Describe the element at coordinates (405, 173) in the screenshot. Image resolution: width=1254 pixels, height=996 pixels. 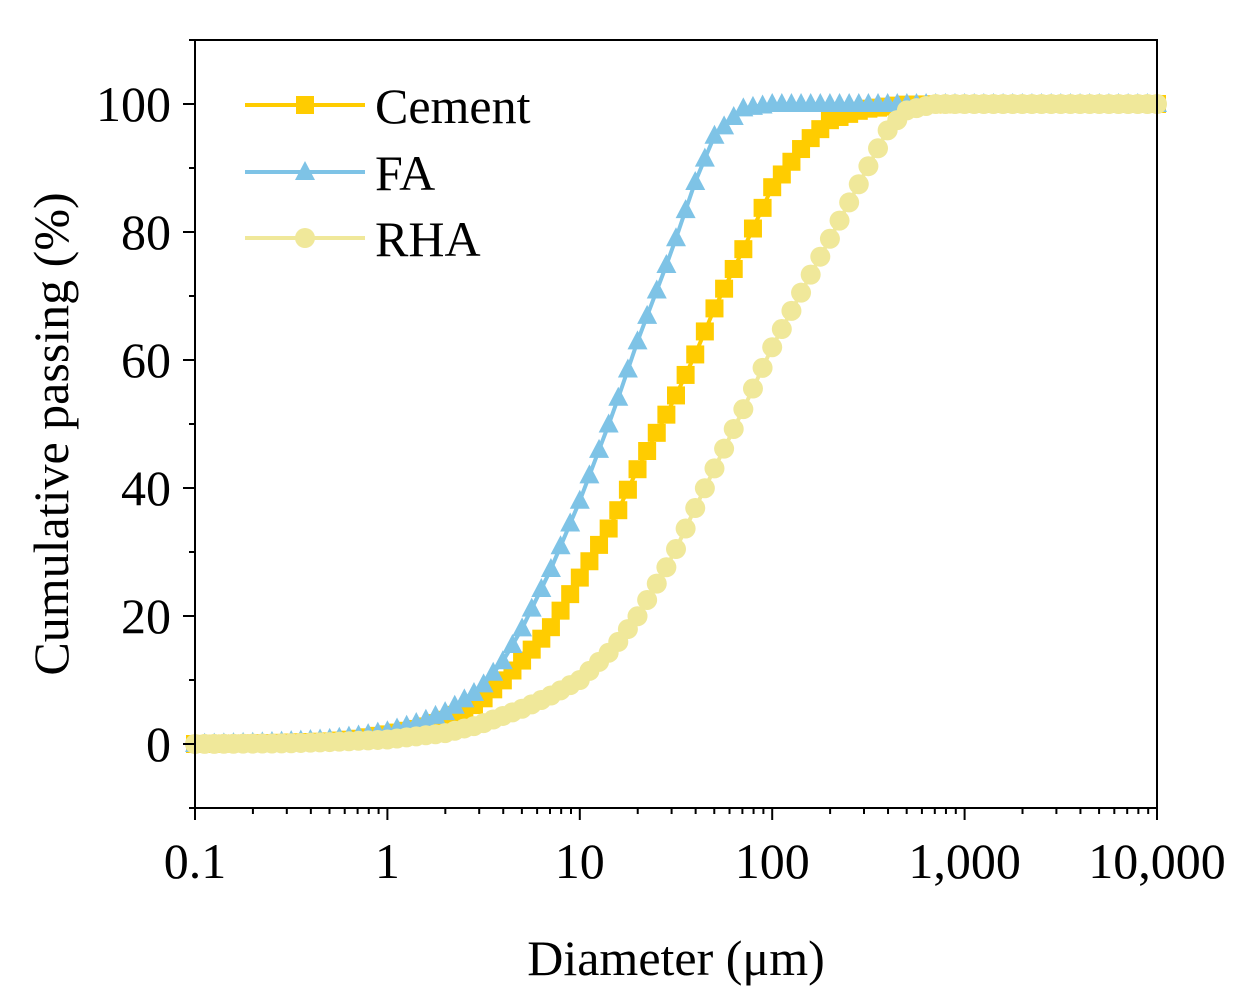
I see `legend-fa-label: FA` at that location.